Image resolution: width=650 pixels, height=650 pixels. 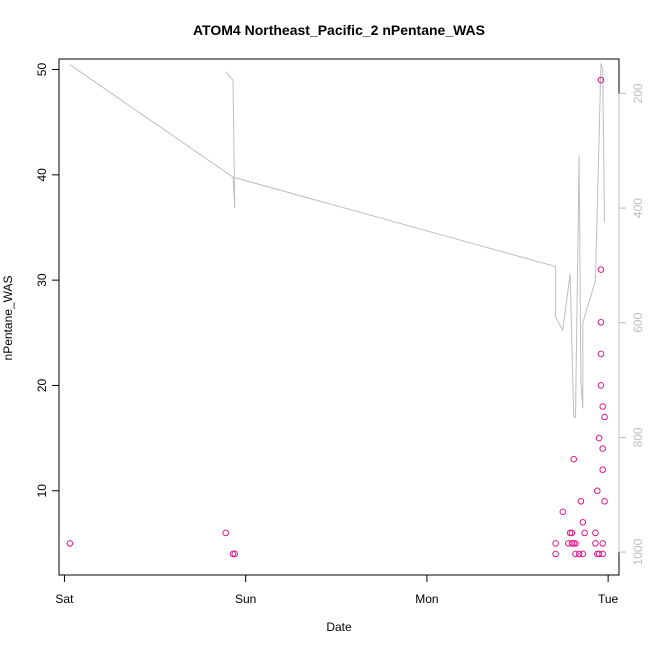 I want to click on right-y-tick-label-3: 800, so click(x=638, y=437).